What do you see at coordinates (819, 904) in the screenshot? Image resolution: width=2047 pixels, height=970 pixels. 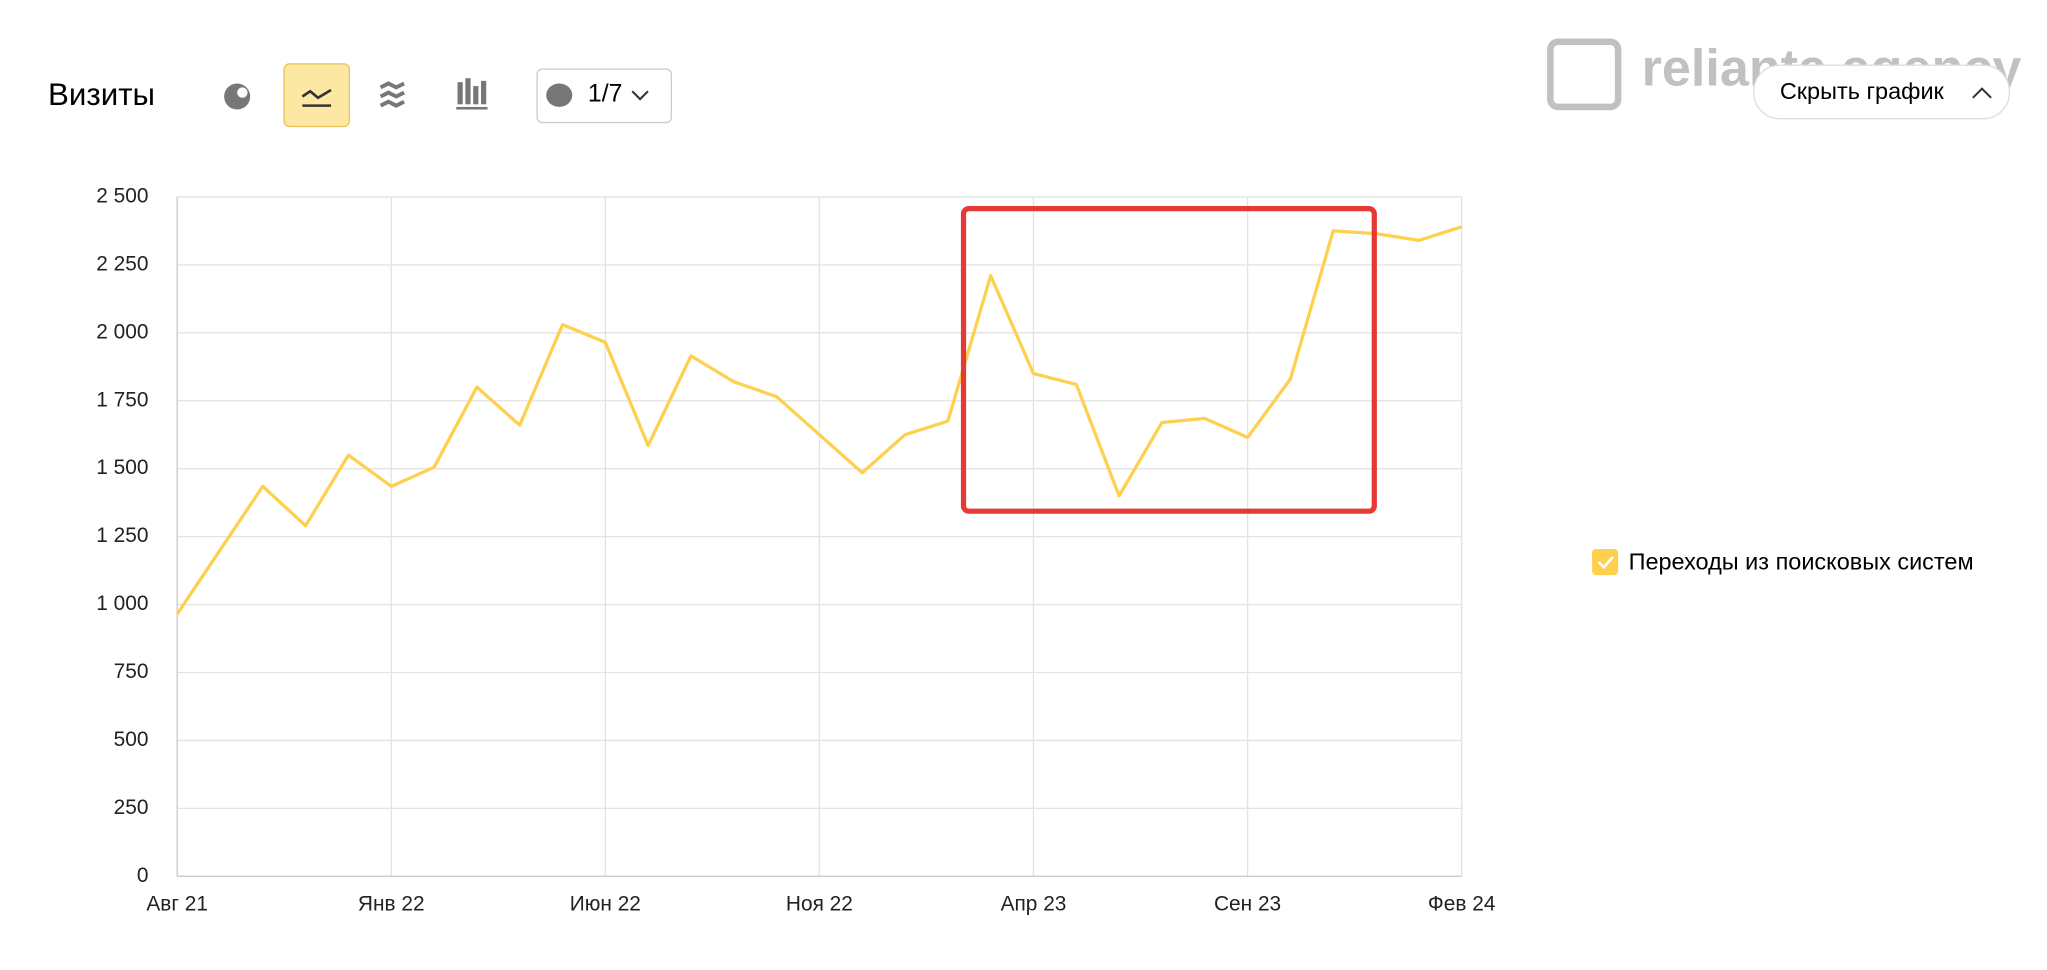 I see `x-tick-label: Ноя 22` at bounding box center [819, 904].